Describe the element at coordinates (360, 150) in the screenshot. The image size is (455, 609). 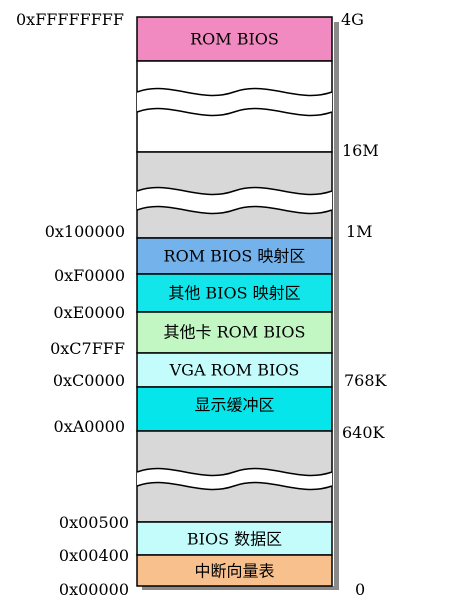
I see `size-label-16m: 16M` at that location.